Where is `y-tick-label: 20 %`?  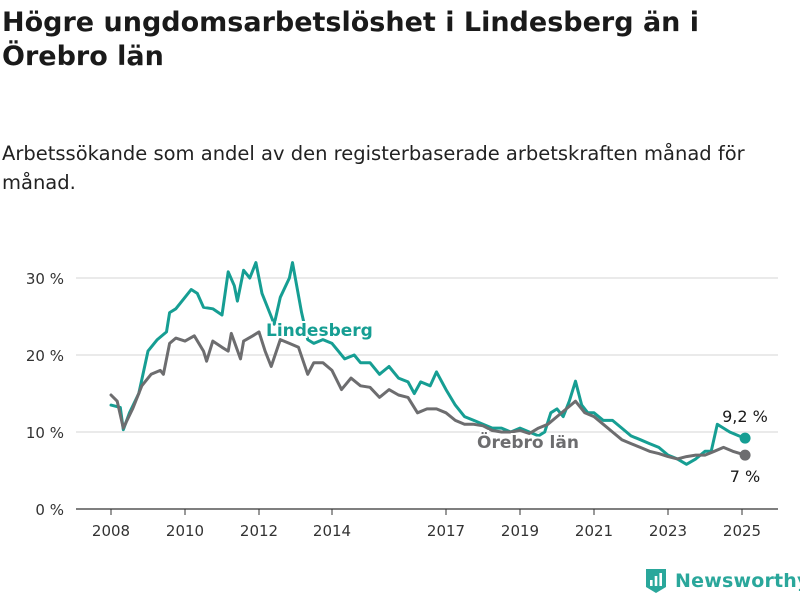
y-tick-label: 20 % is located at coordinates (45, 356).